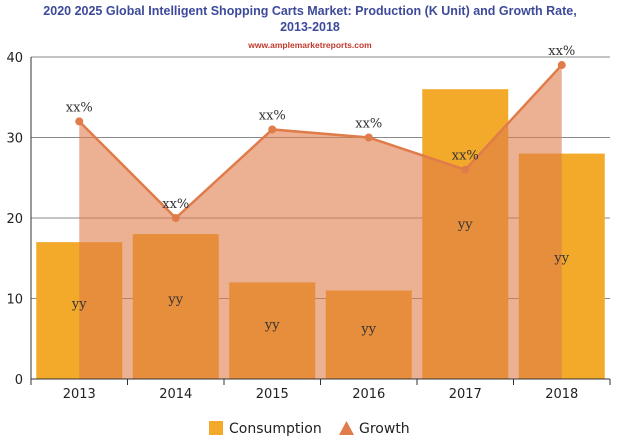 This screenshot has width=620, height=440. I want to click on x-tick-label: 2014, so click(175, 394).